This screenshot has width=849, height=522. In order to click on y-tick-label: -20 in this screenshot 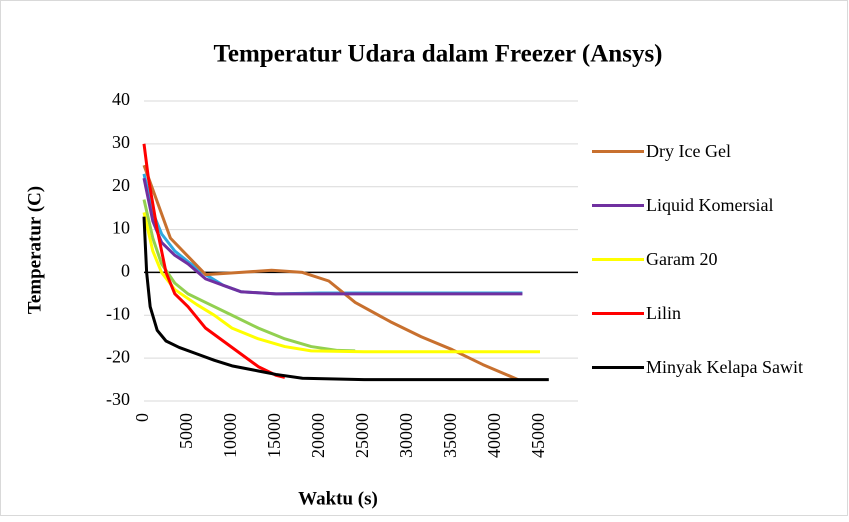, I will do `click(118, 356)`.